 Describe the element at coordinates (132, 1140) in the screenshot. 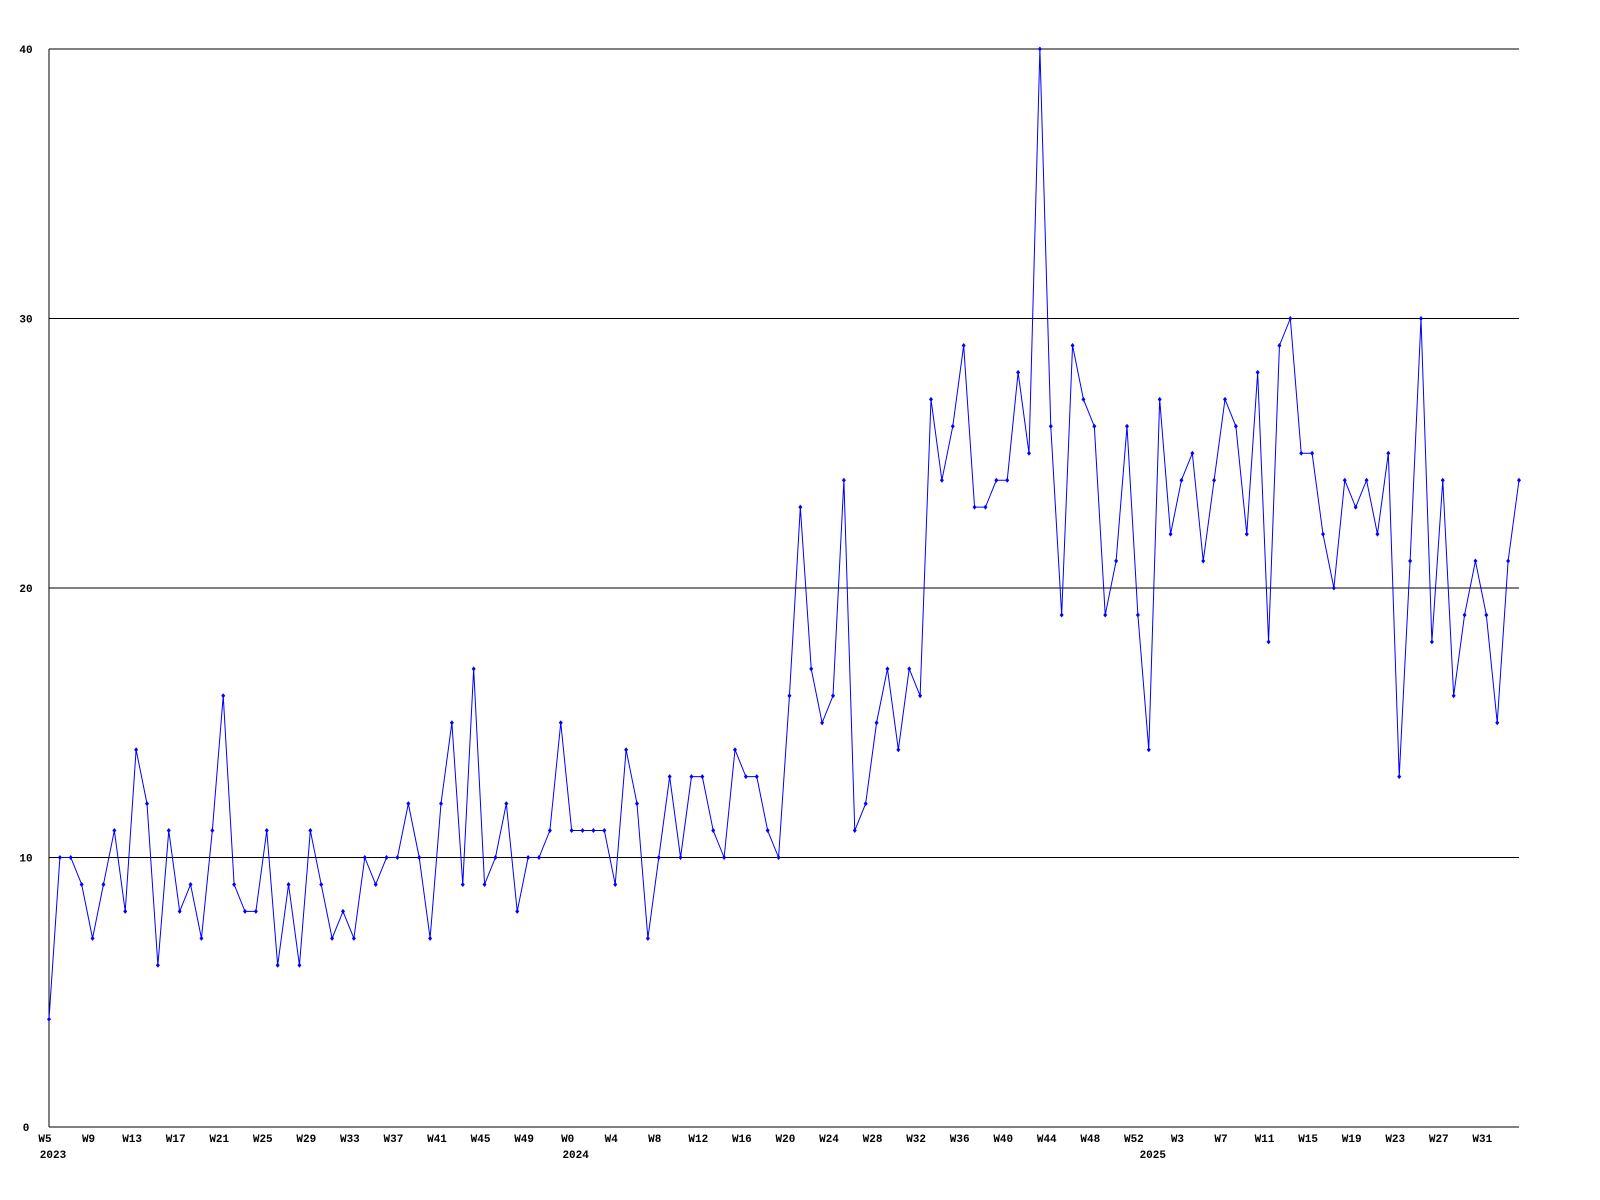

I see `x-tick-label: W13` at that location.